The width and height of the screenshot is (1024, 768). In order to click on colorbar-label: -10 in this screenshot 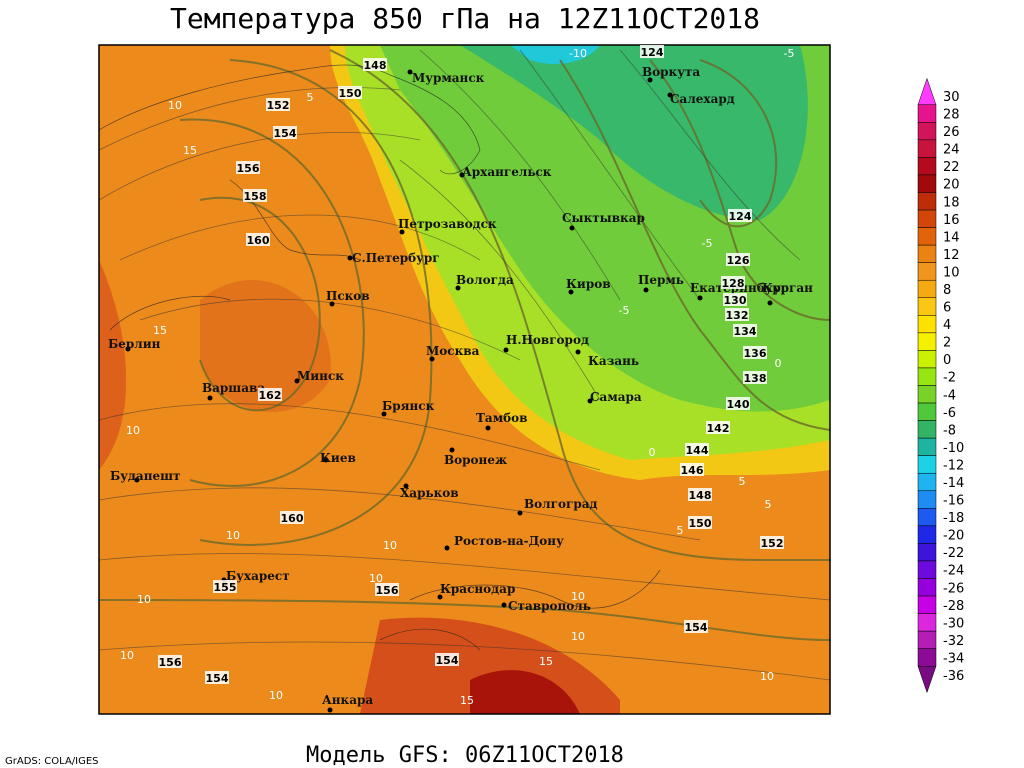, I will do `click(953, 448)`.